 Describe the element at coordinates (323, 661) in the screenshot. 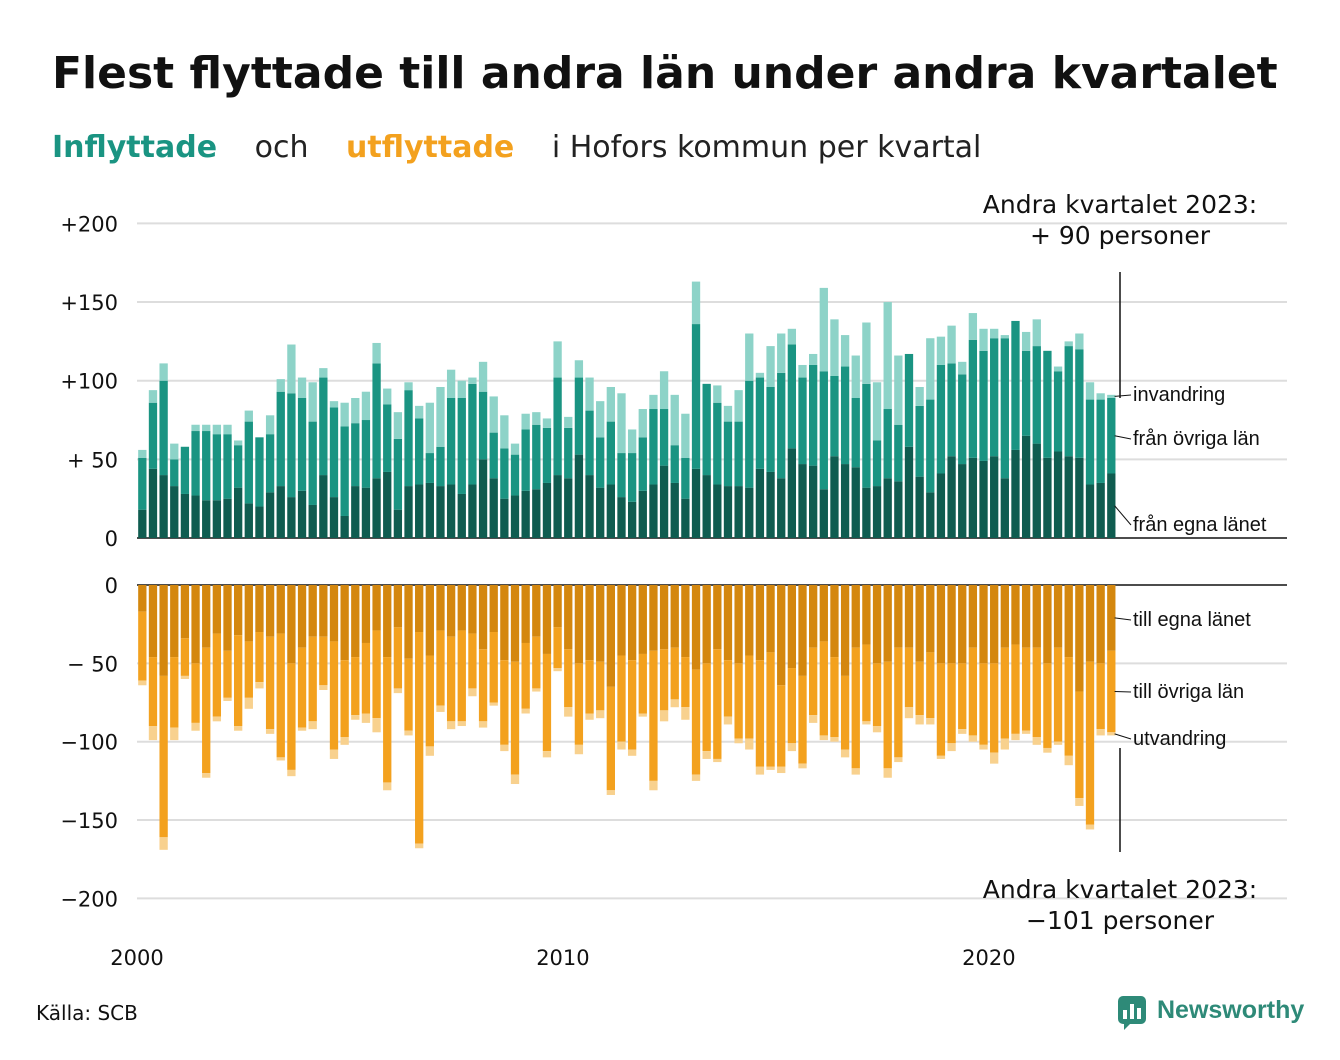

I see `out-bar-17-other` at that location.